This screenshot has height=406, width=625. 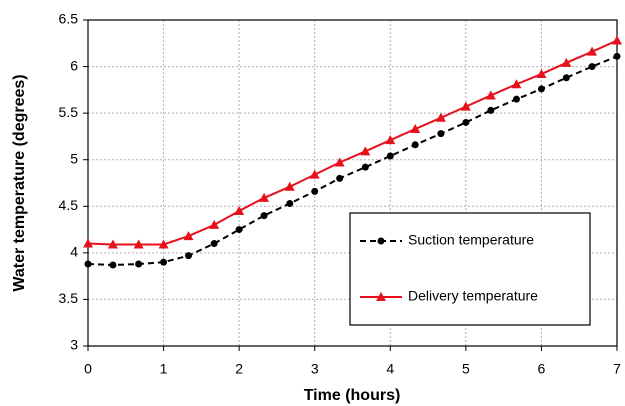 What do you see at coordinates (74, 65) in the screenshot?
I see `y-tick-label: 6` at bounding box center [74, 65].